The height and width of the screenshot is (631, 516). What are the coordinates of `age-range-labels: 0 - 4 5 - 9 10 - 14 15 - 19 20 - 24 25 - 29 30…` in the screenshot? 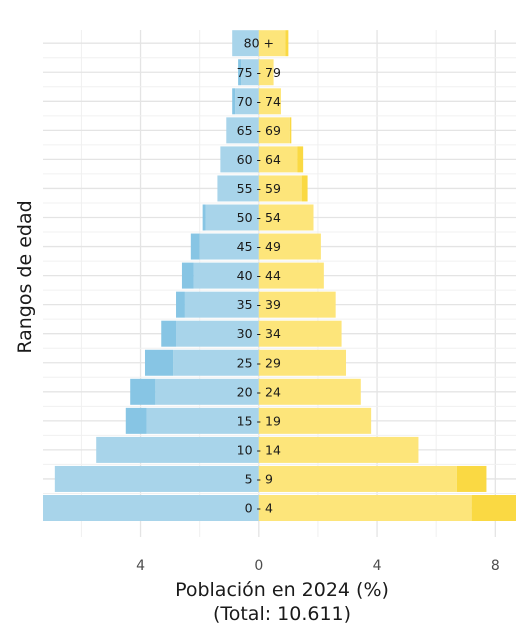 It's located at (259, 276).